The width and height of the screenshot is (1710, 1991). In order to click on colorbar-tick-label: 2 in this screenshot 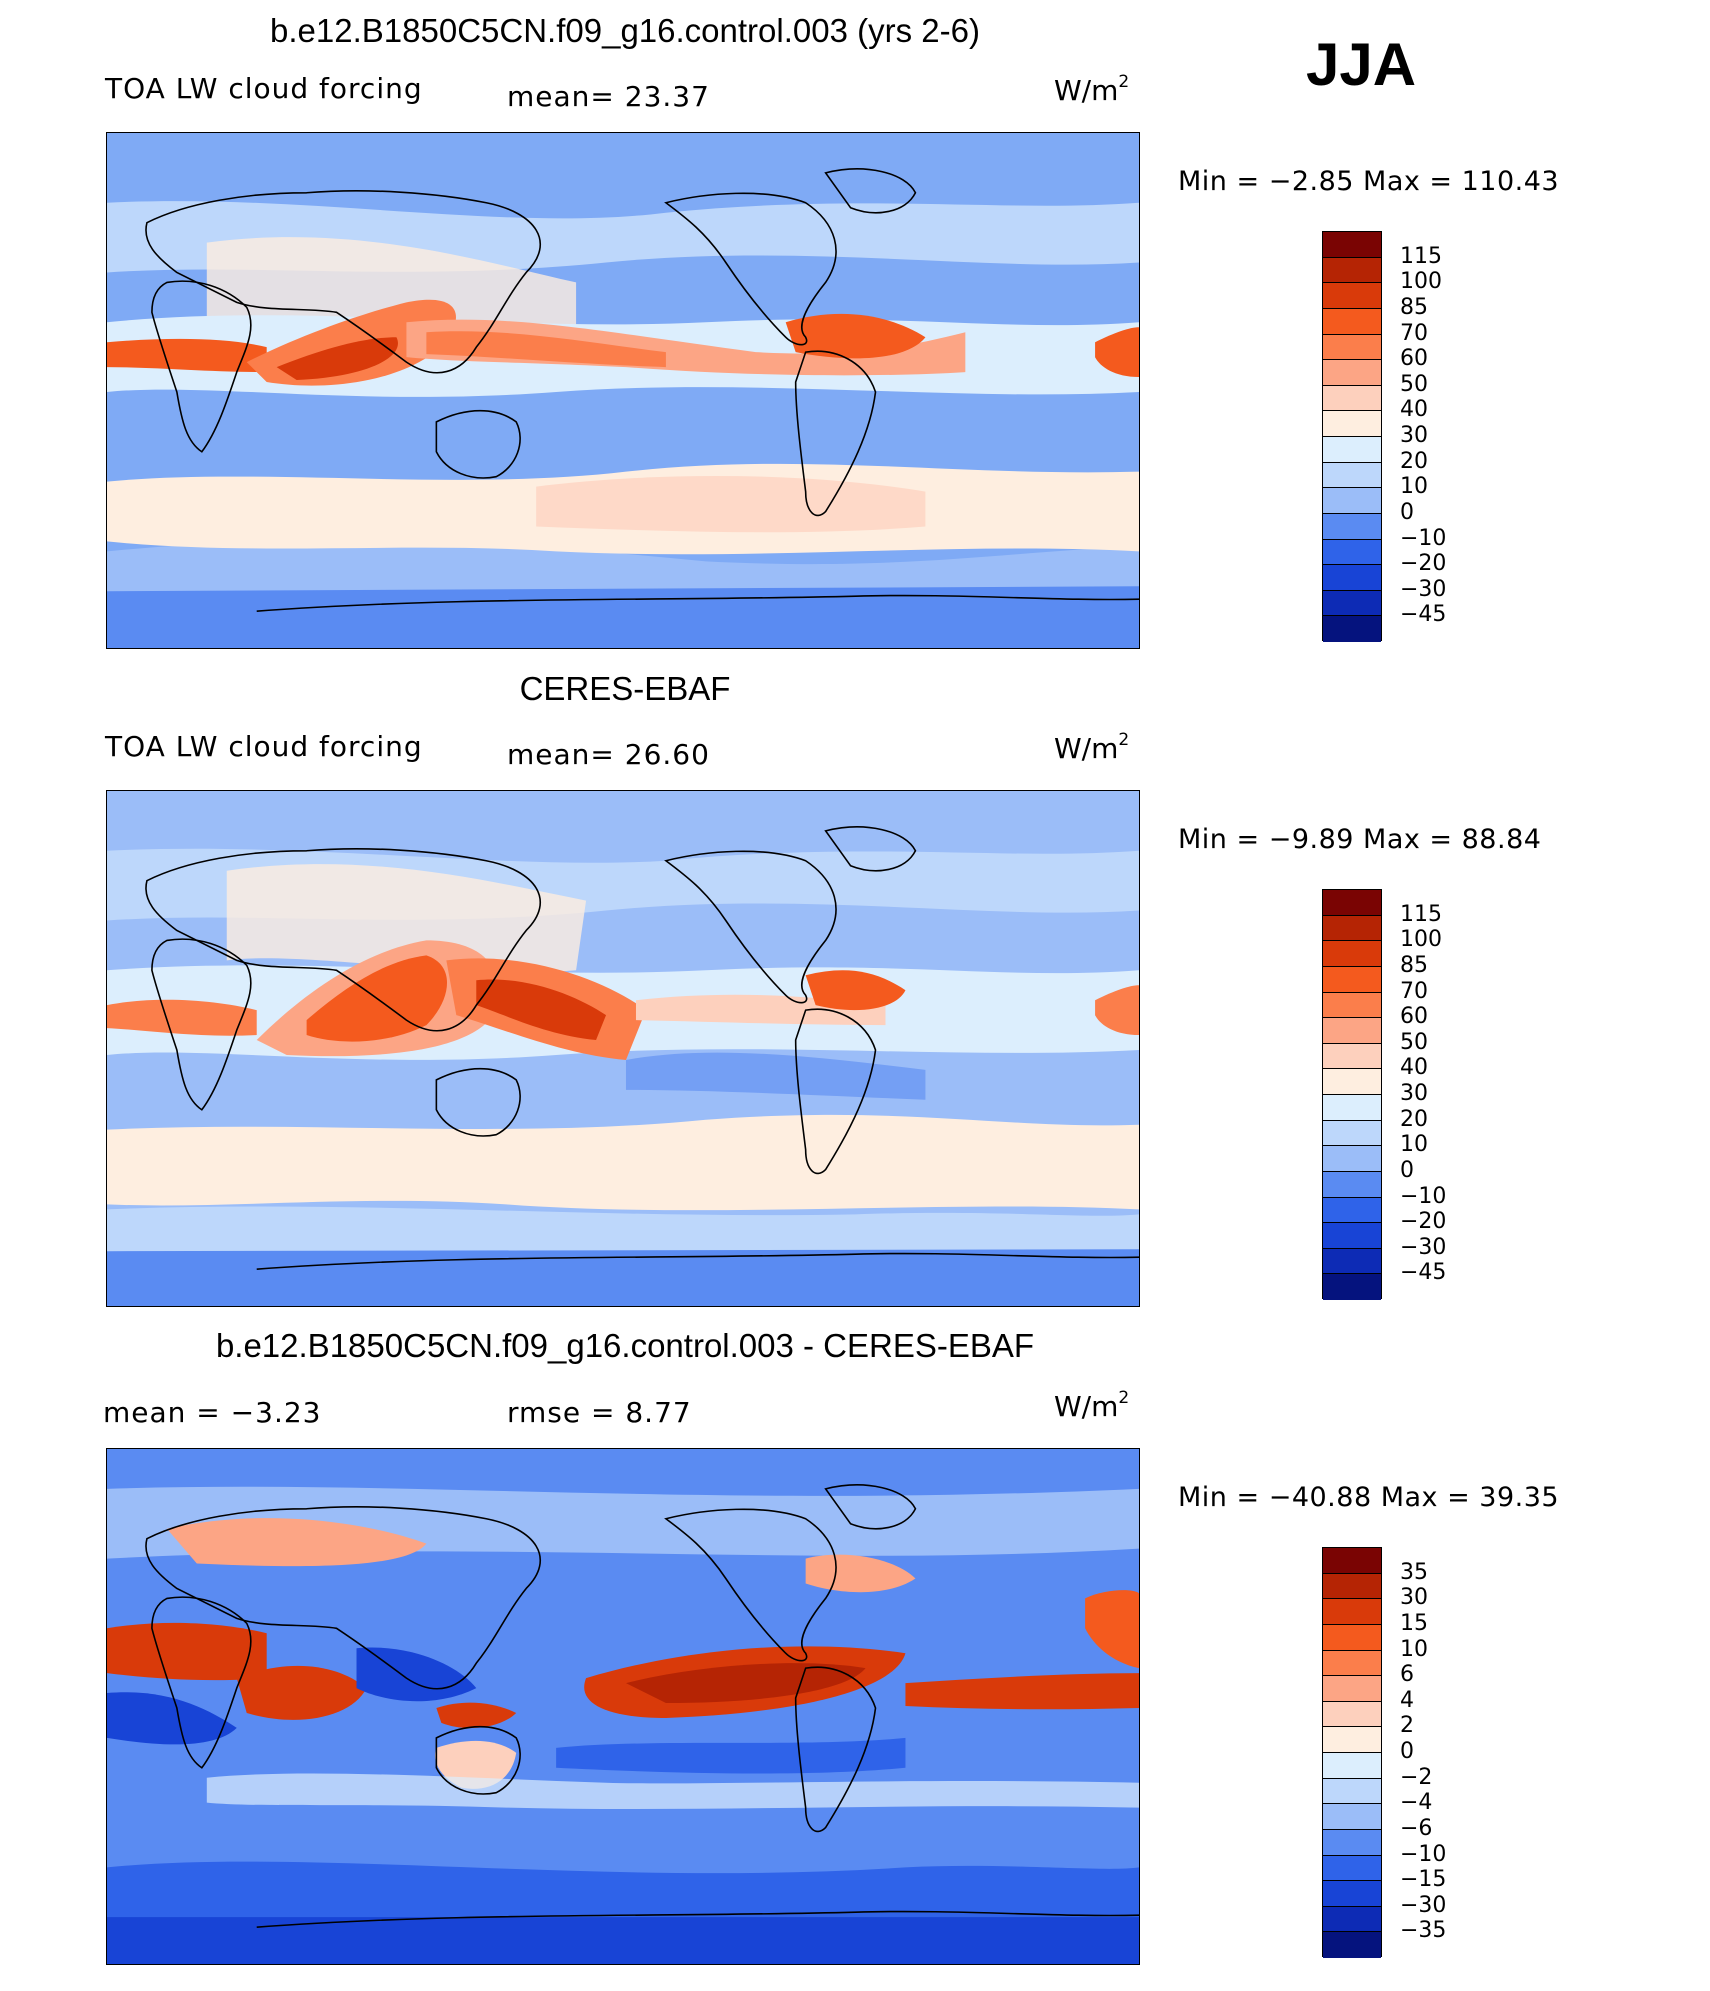, I will do `click(1407, 1726)`.